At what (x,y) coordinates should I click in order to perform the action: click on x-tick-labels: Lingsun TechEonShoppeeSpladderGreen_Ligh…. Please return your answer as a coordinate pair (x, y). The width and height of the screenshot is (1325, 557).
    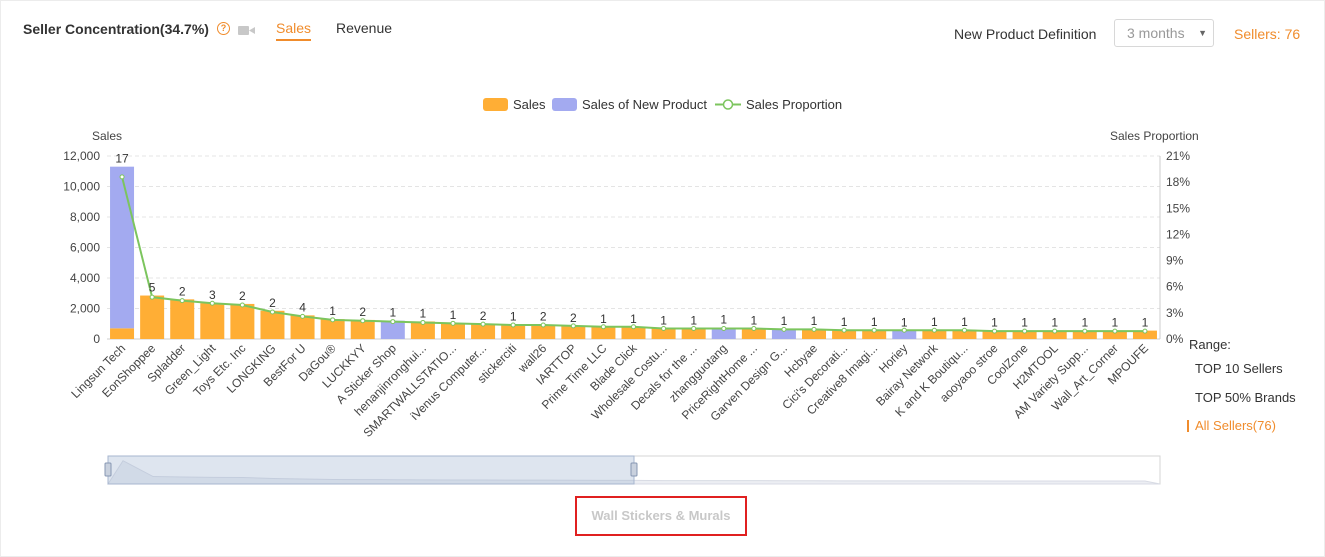
    Looking at the image, I should click on (609, 390).